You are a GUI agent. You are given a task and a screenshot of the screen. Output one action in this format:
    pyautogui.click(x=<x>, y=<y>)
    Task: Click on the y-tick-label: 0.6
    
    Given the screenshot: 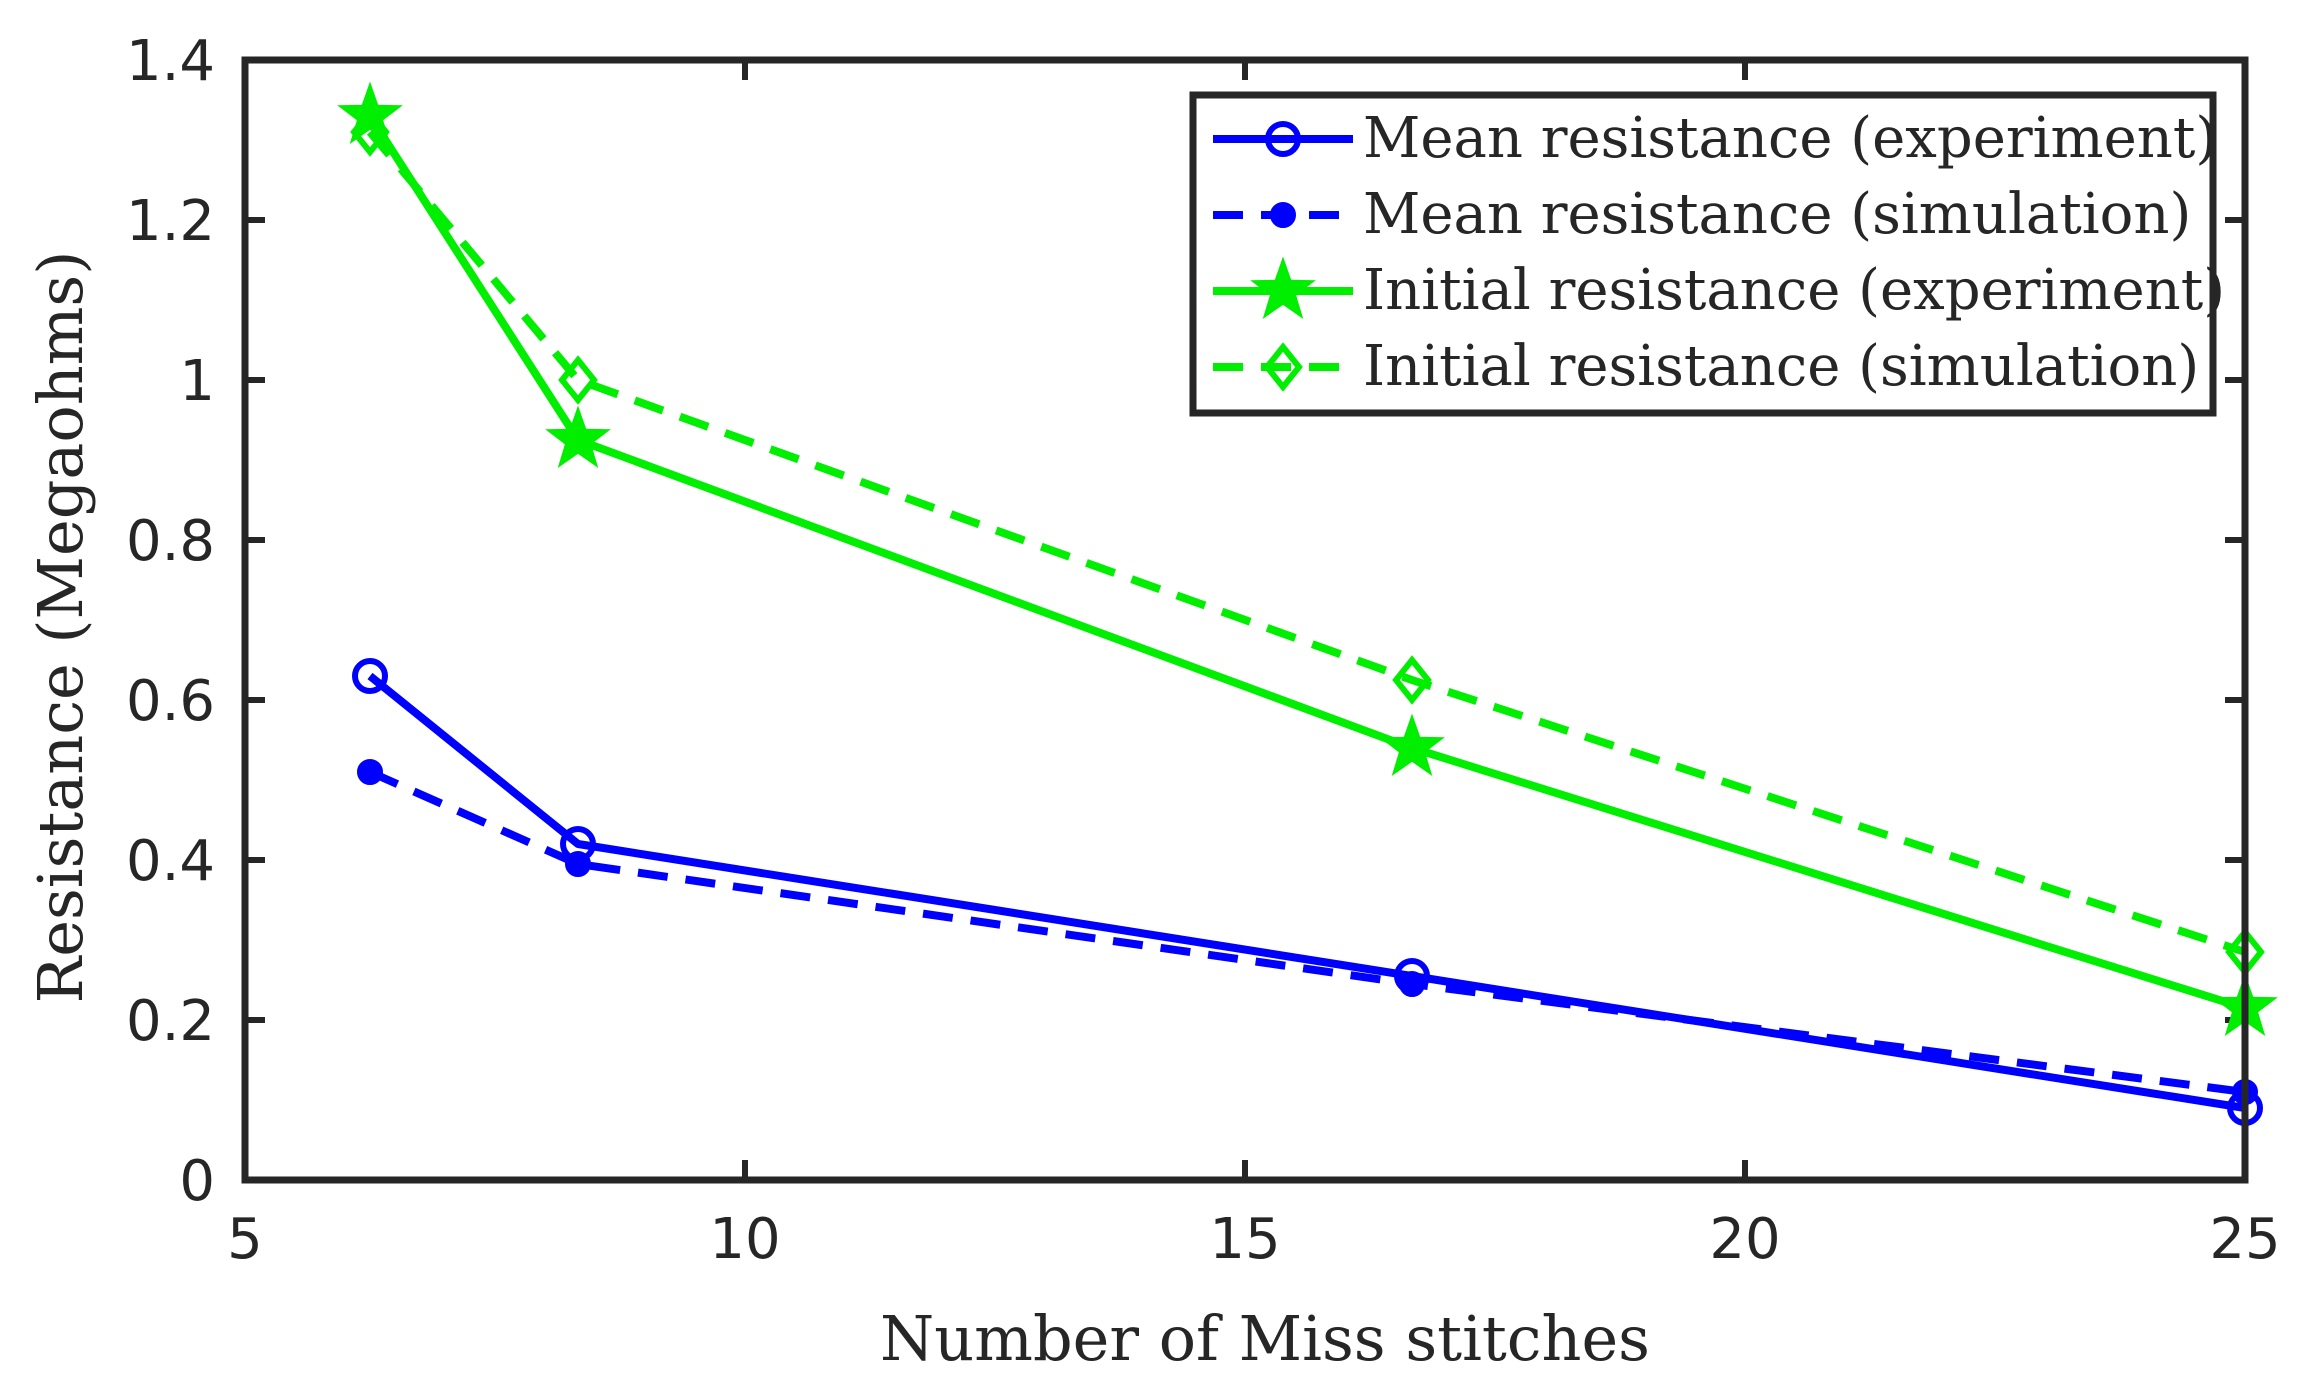 What is the action you would take?
    pyautogui.click(x=170, y=701)
    